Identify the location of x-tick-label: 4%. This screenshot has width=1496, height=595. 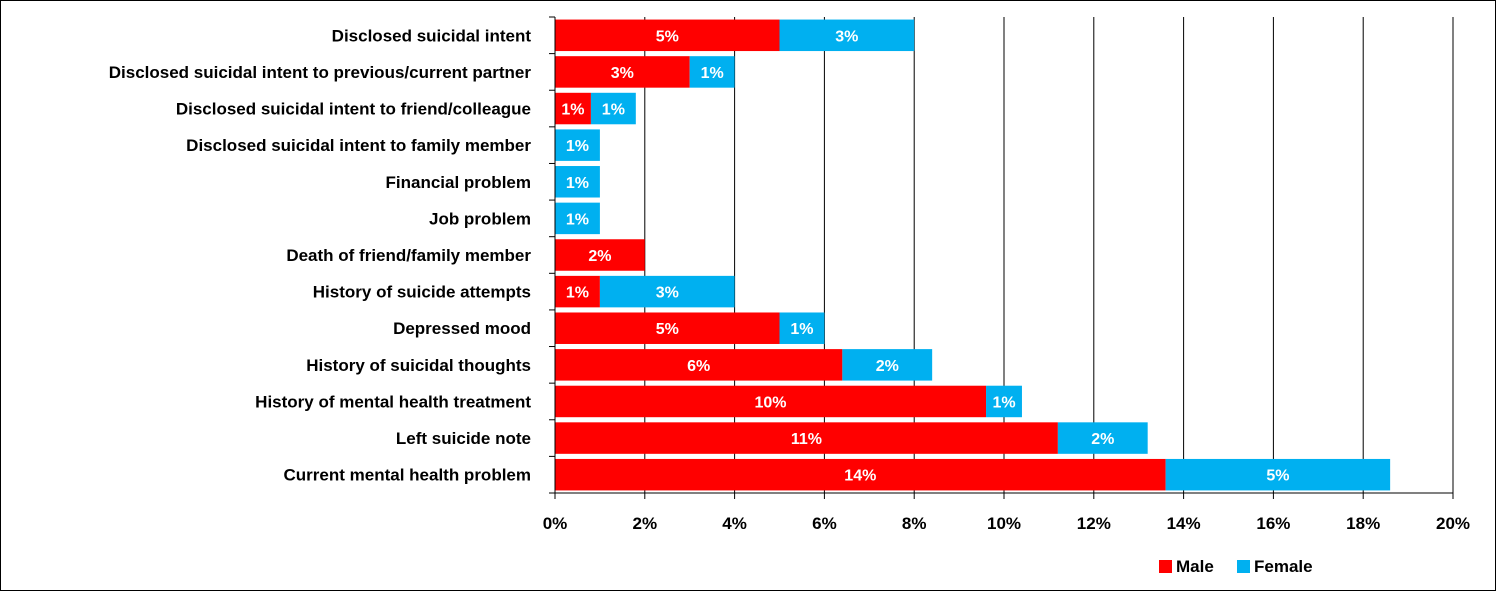
(734, 523).